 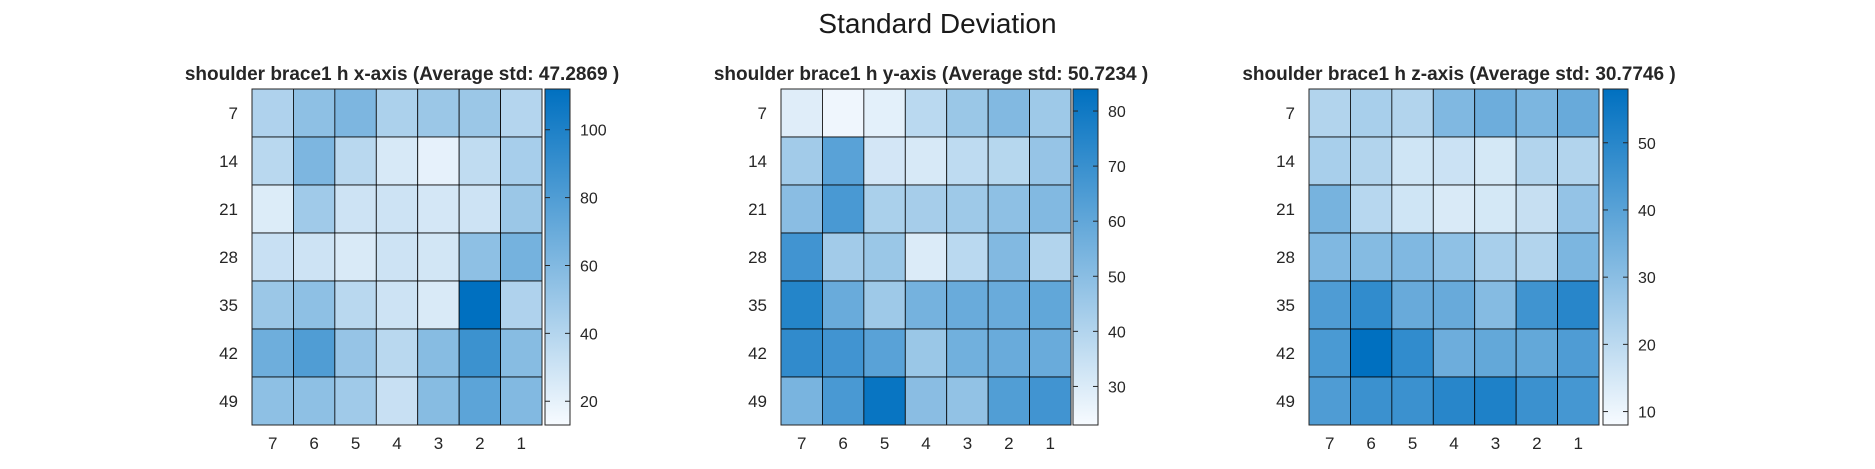 I want to click on colorbar-tick-label: 10, so click(x=1647, y=413).